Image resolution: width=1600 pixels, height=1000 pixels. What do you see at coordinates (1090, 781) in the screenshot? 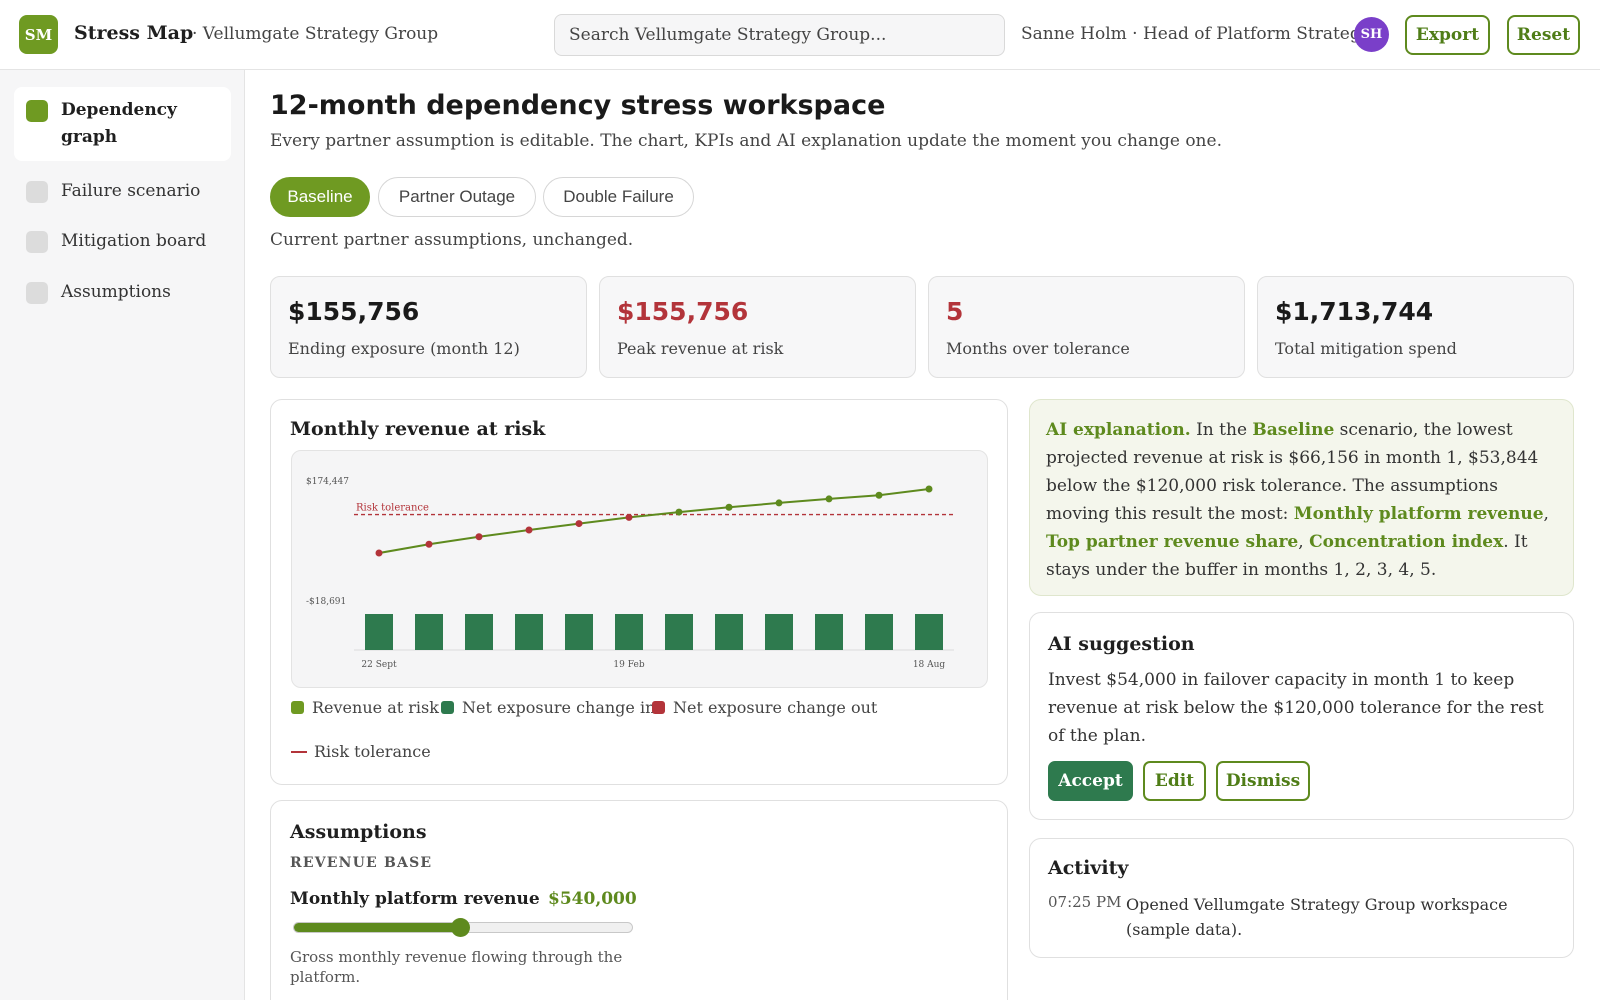
I see `accept-button: Accept` at bounding box center [1090, 781].